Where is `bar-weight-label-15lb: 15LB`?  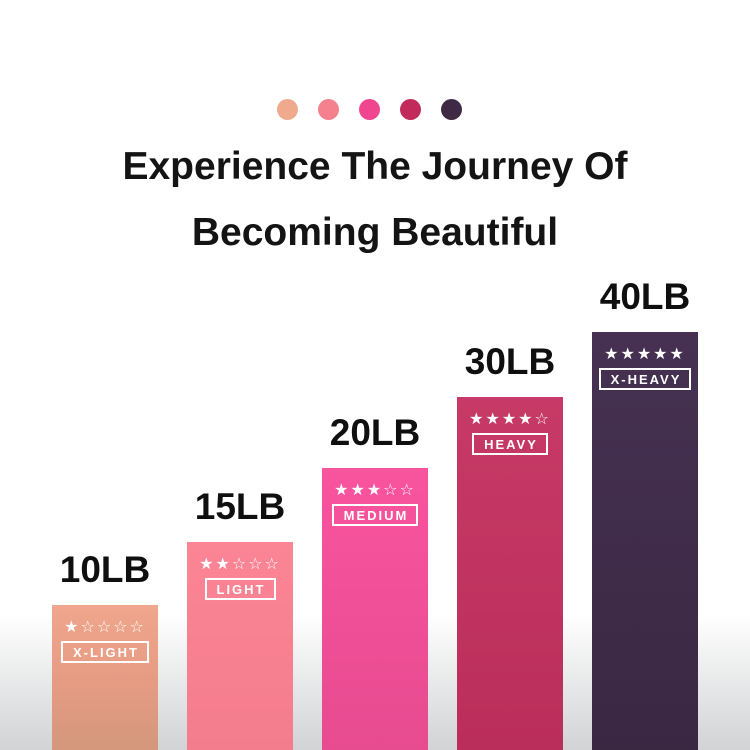 bar-weight-label-15lb: 15LB is located at coordinates (240, 506).